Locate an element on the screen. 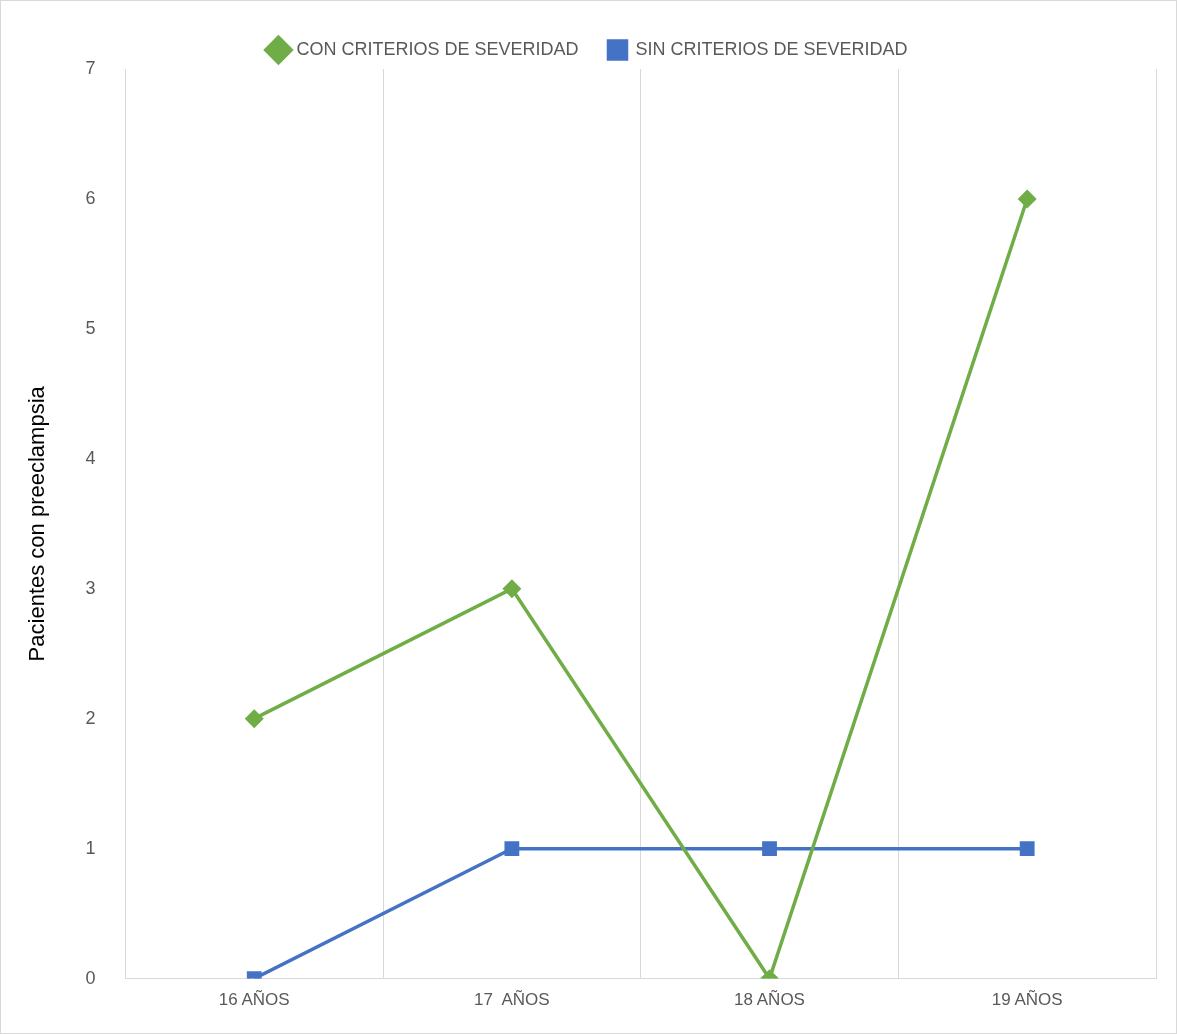 This screenshot has height=1034, width=1177. y-axis-title: Pacientes con preeclampsia is located at coordinates (37, 523).